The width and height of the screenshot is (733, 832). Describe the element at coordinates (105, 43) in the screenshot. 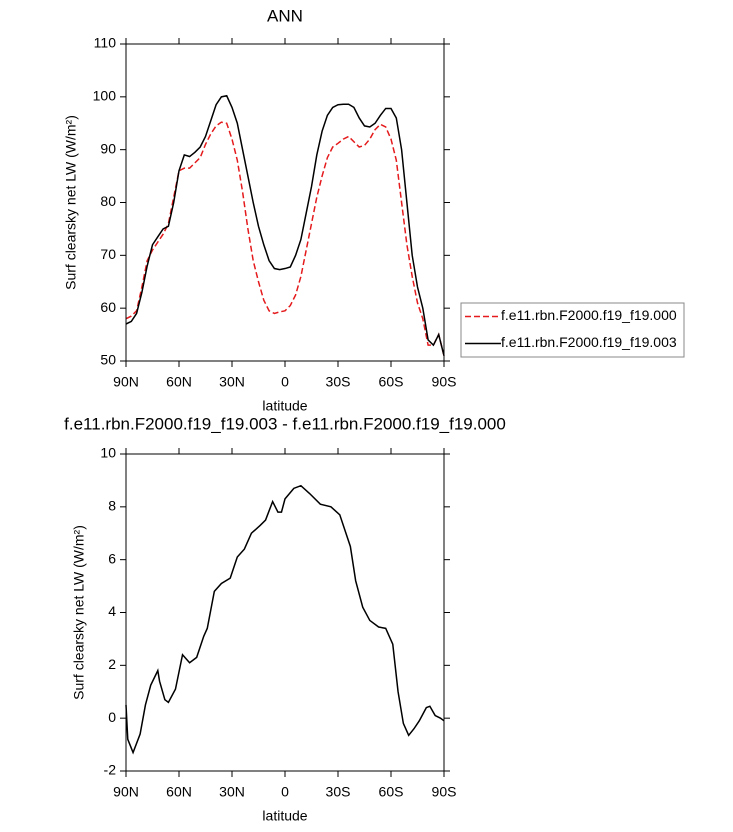

I see `y-tick-label: 110` at that location.